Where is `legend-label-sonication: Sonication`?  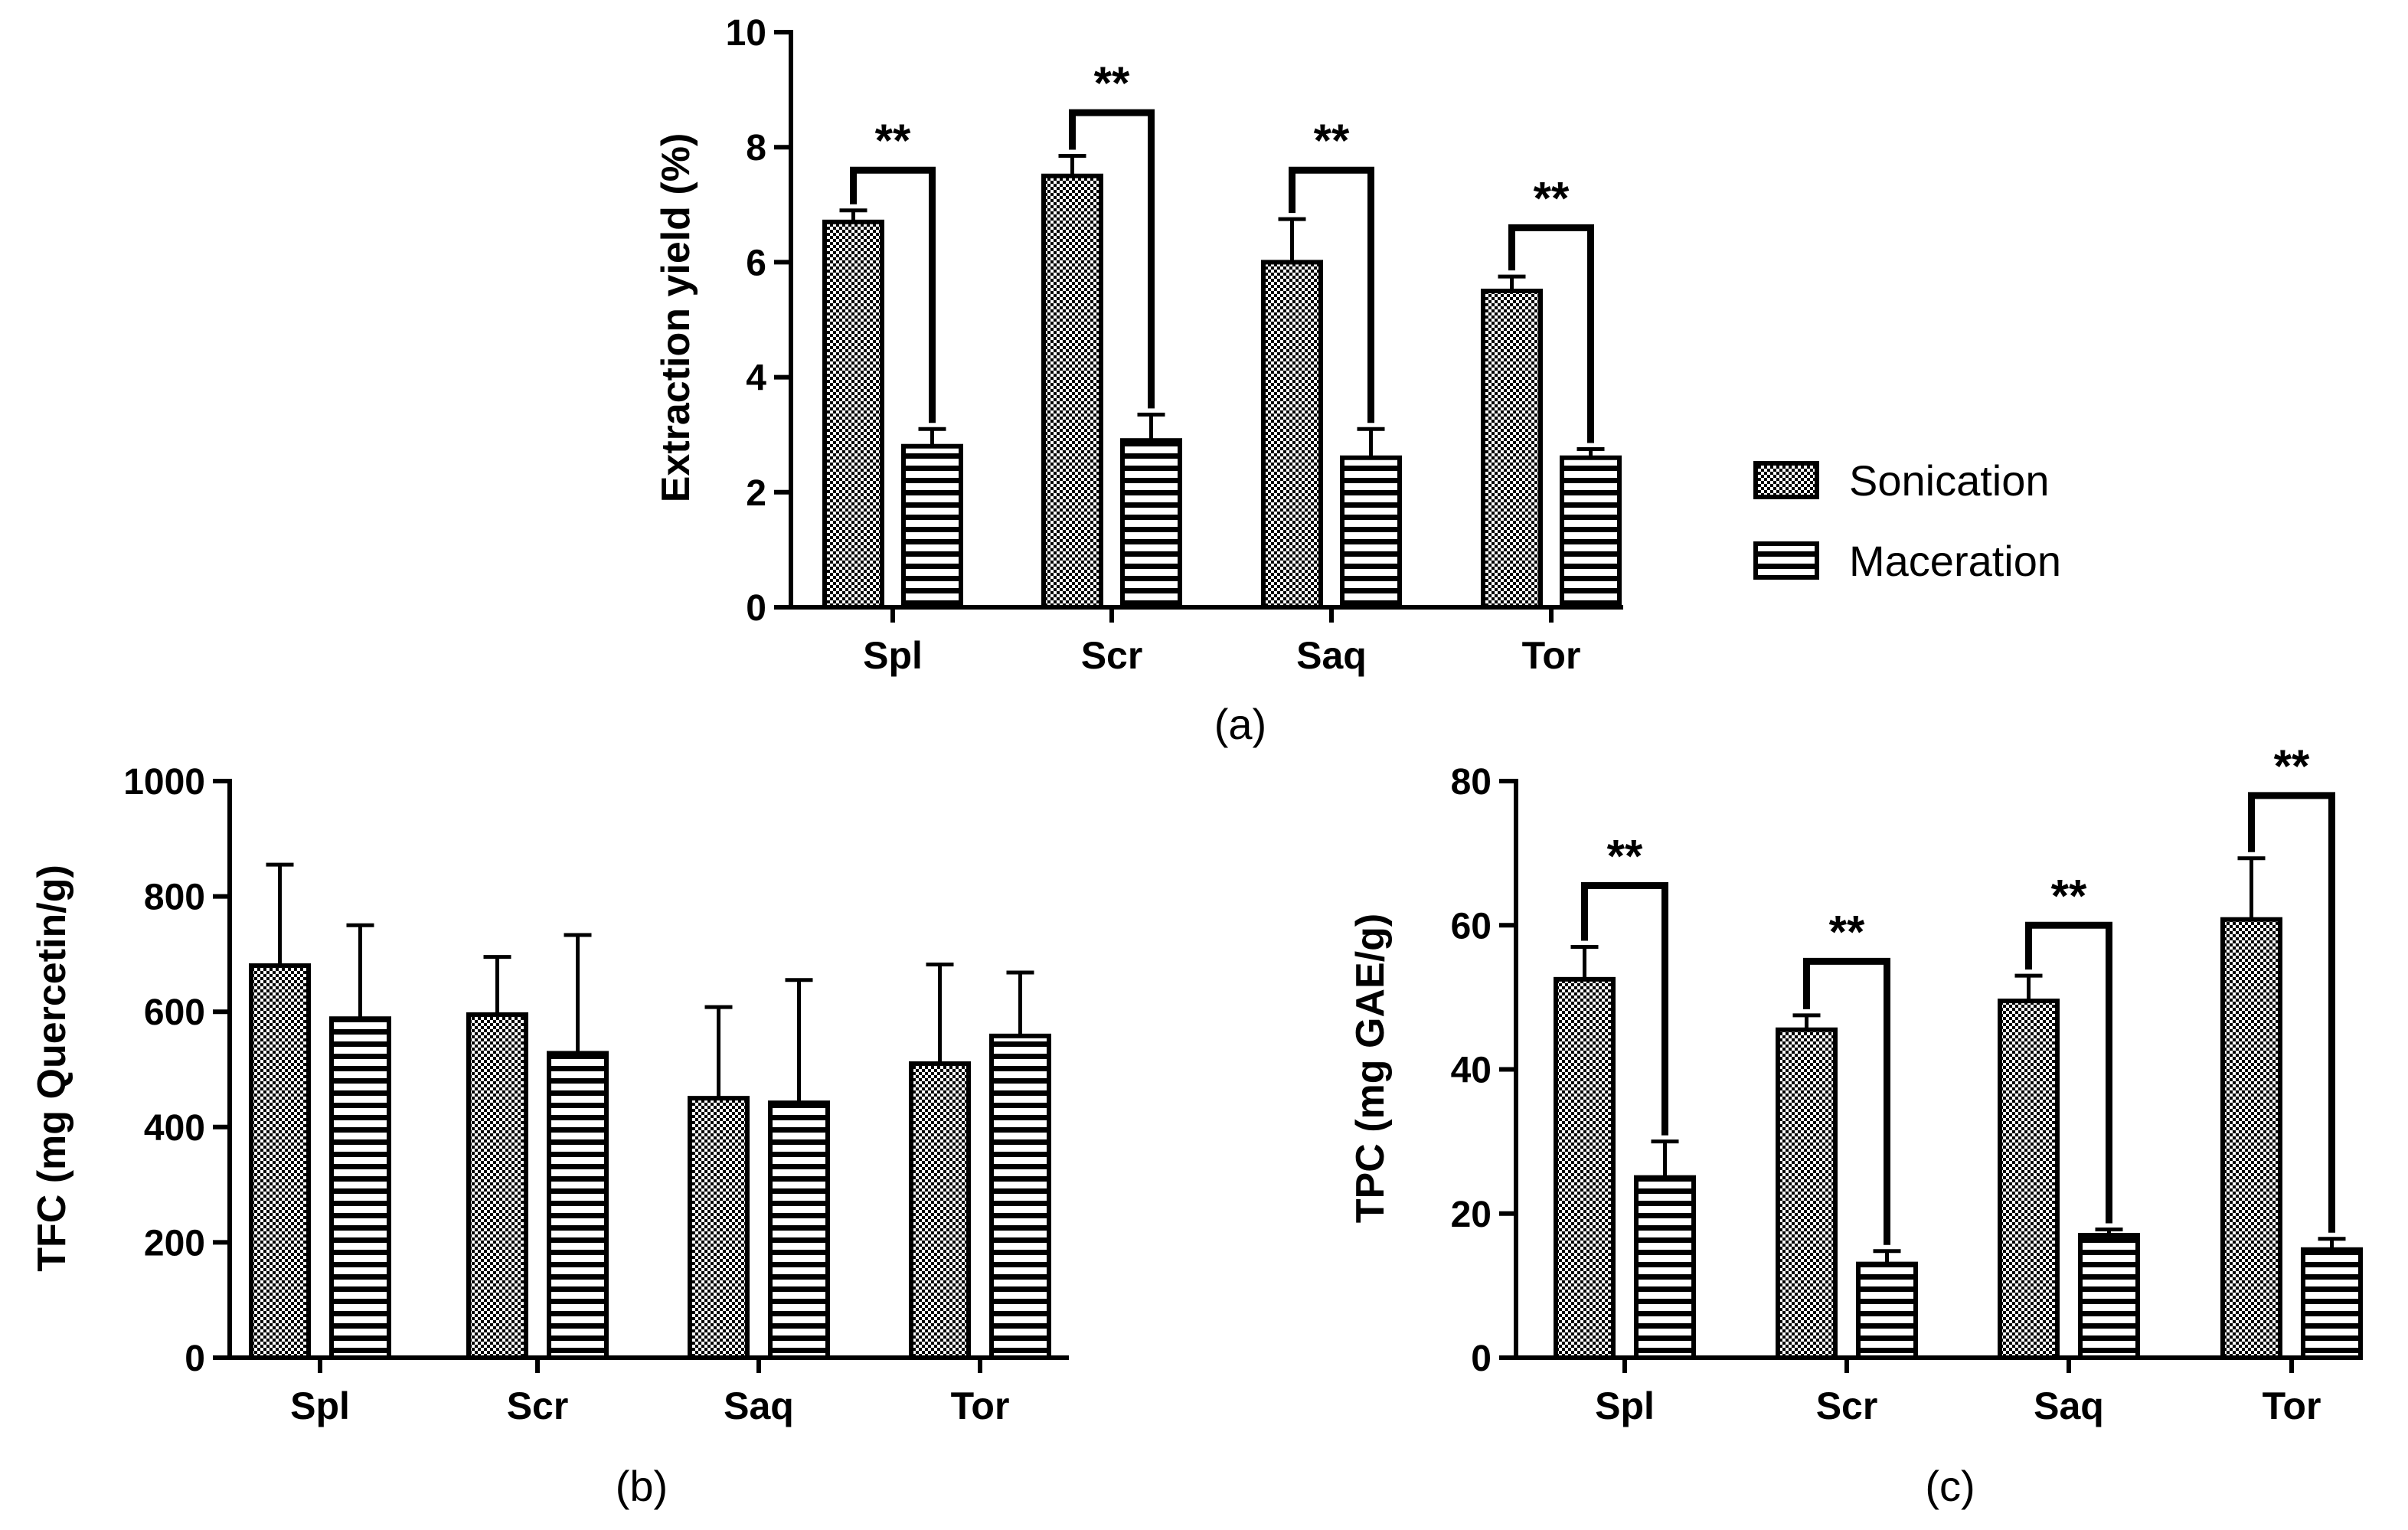
legend-label-sonication: Sonication is located at coordinates (1949, 480).